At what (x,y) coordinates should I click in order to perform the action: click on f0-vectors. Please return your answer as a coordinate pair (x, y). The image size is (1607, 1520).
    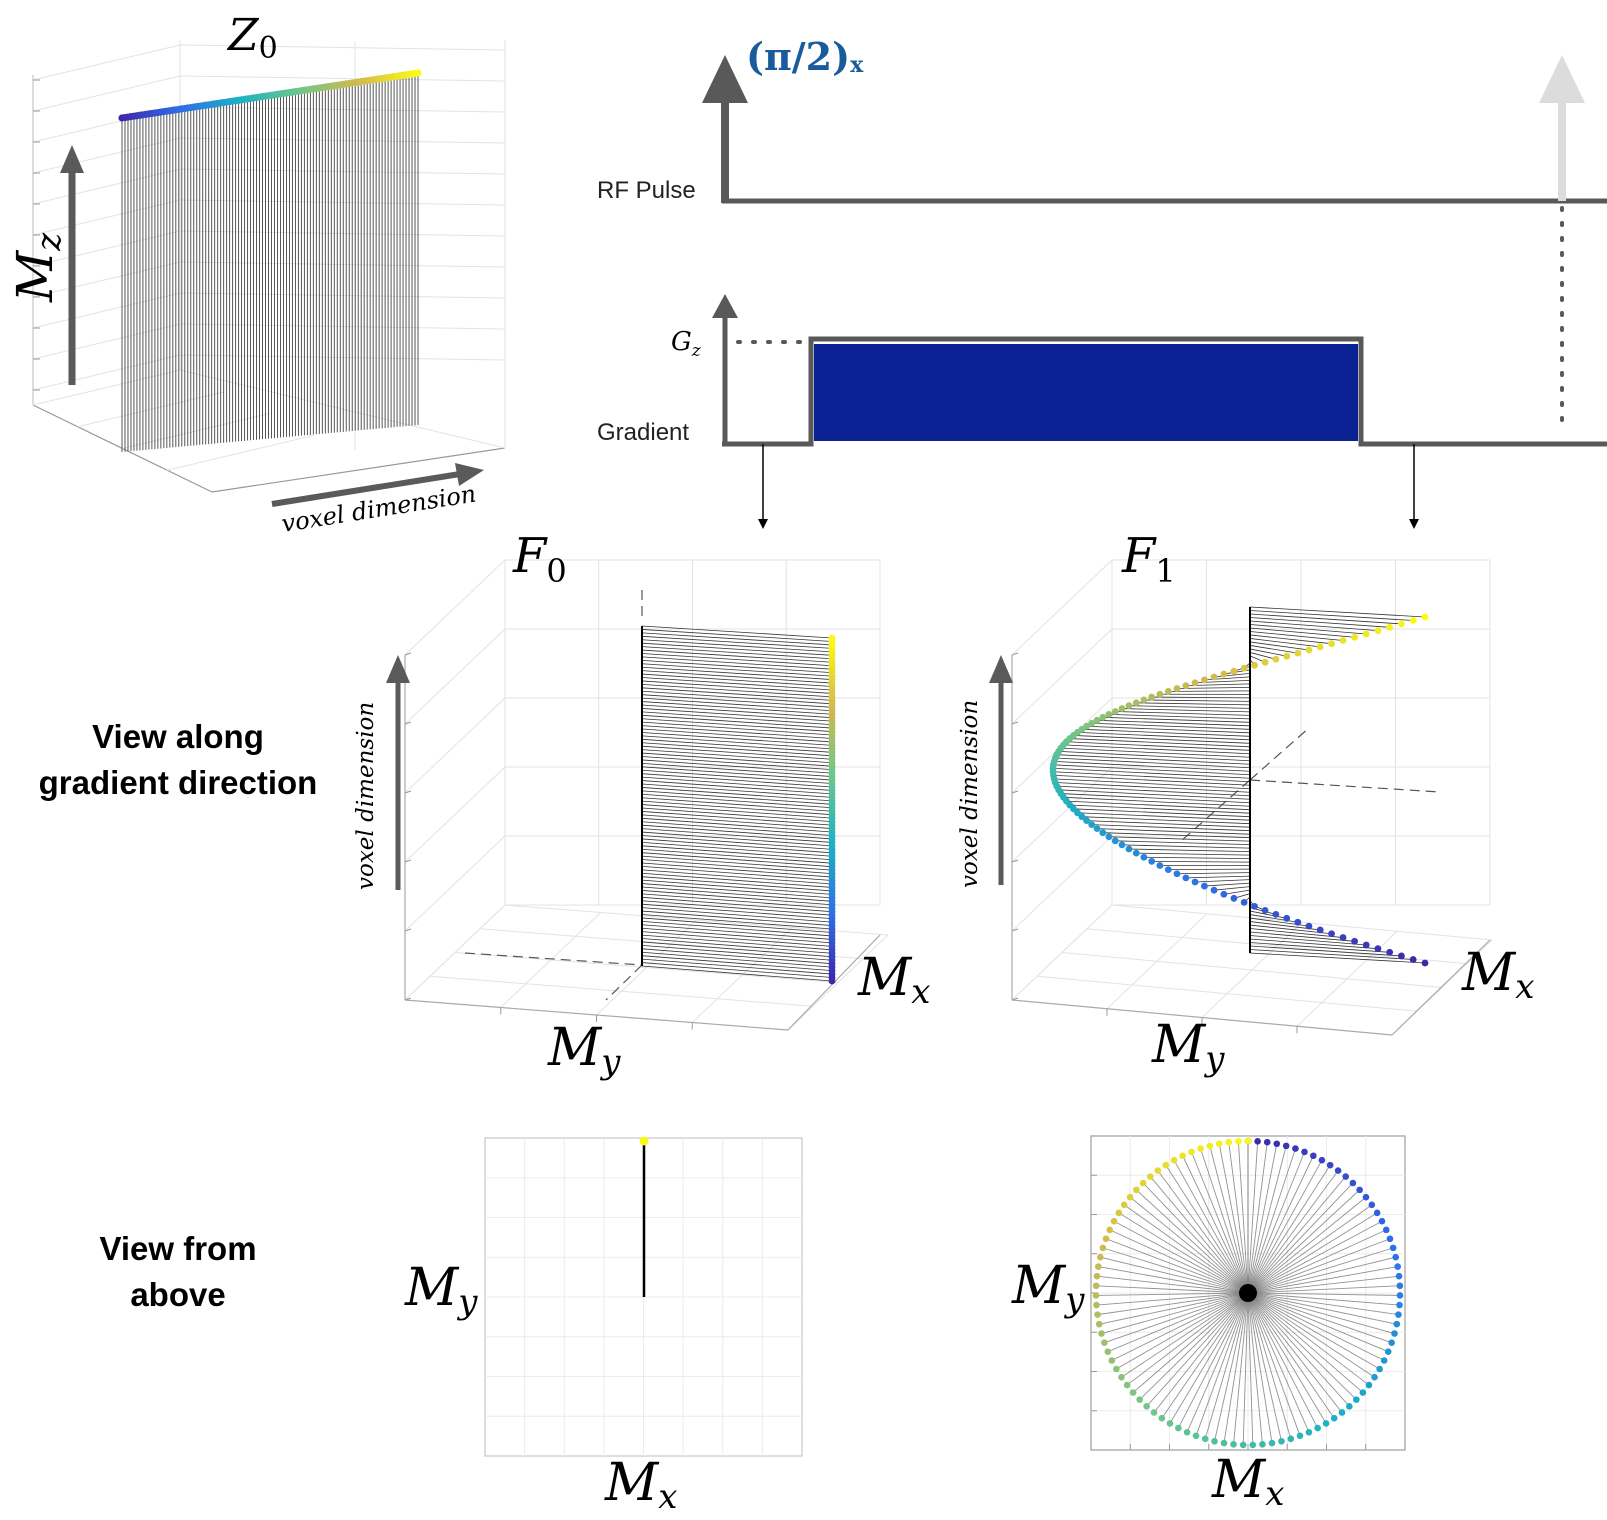
    Looking at the image, I should click on (737, 803).